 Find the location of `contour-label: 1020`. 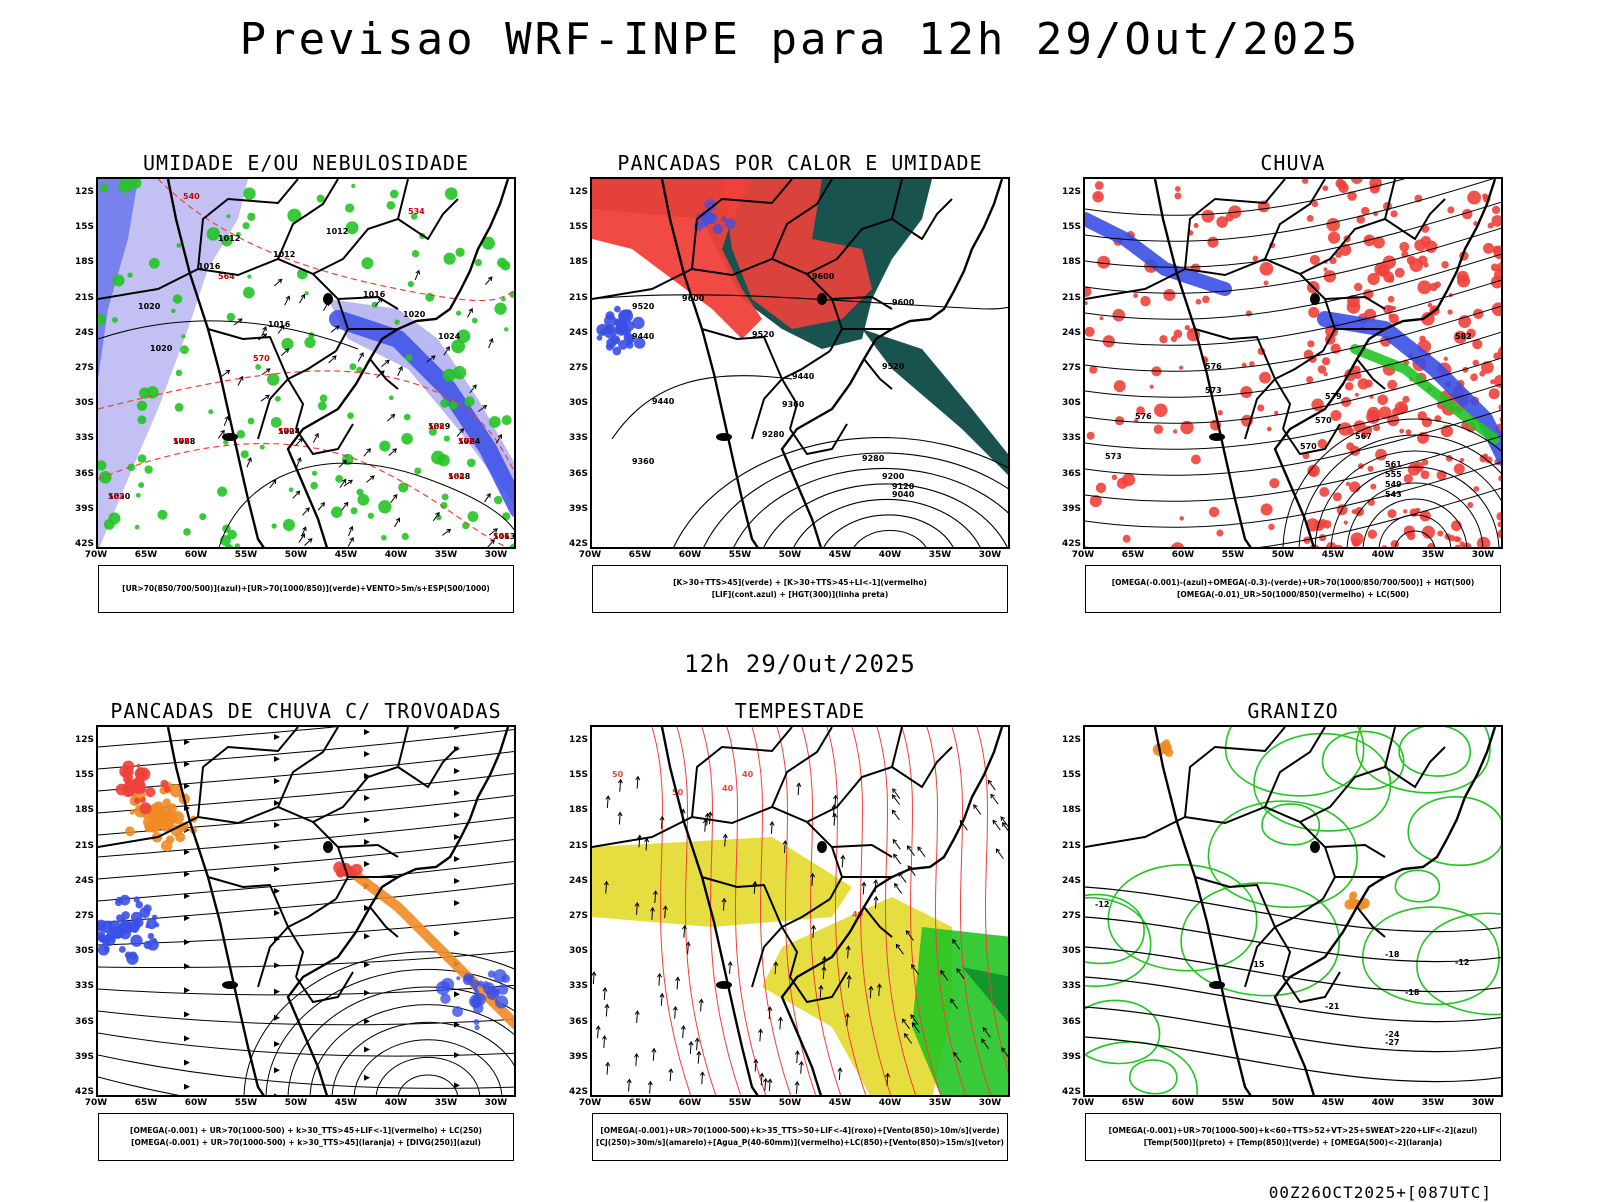

contour-label: 1020 is located at coordinates (414, 314).